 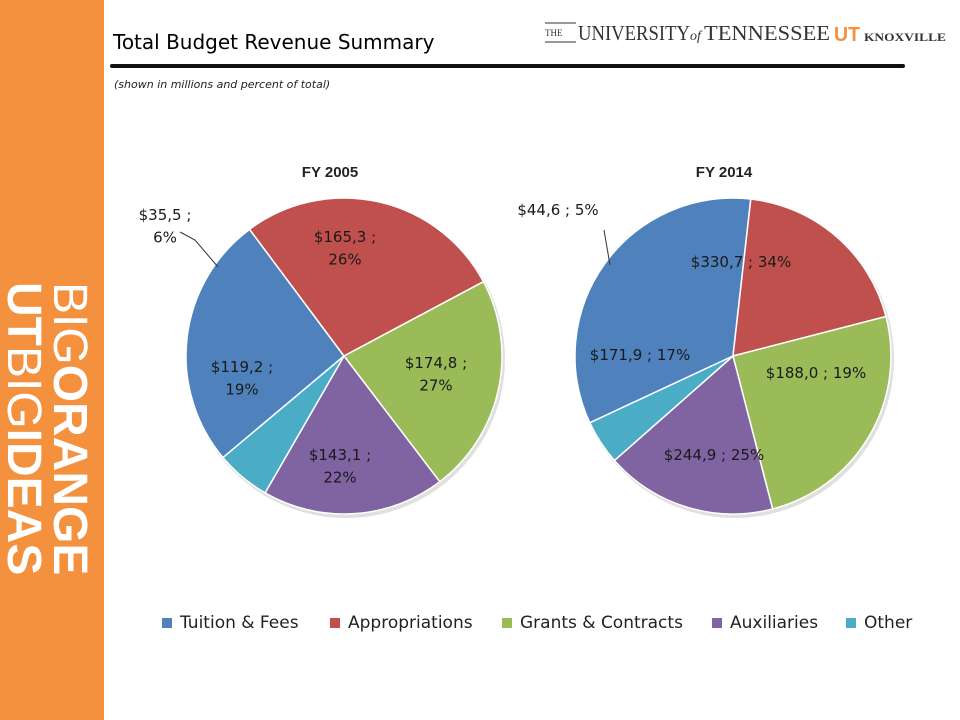 I want to click on data-label-appropriations: $174,8 ; 27%, so click(x=436, y=374).